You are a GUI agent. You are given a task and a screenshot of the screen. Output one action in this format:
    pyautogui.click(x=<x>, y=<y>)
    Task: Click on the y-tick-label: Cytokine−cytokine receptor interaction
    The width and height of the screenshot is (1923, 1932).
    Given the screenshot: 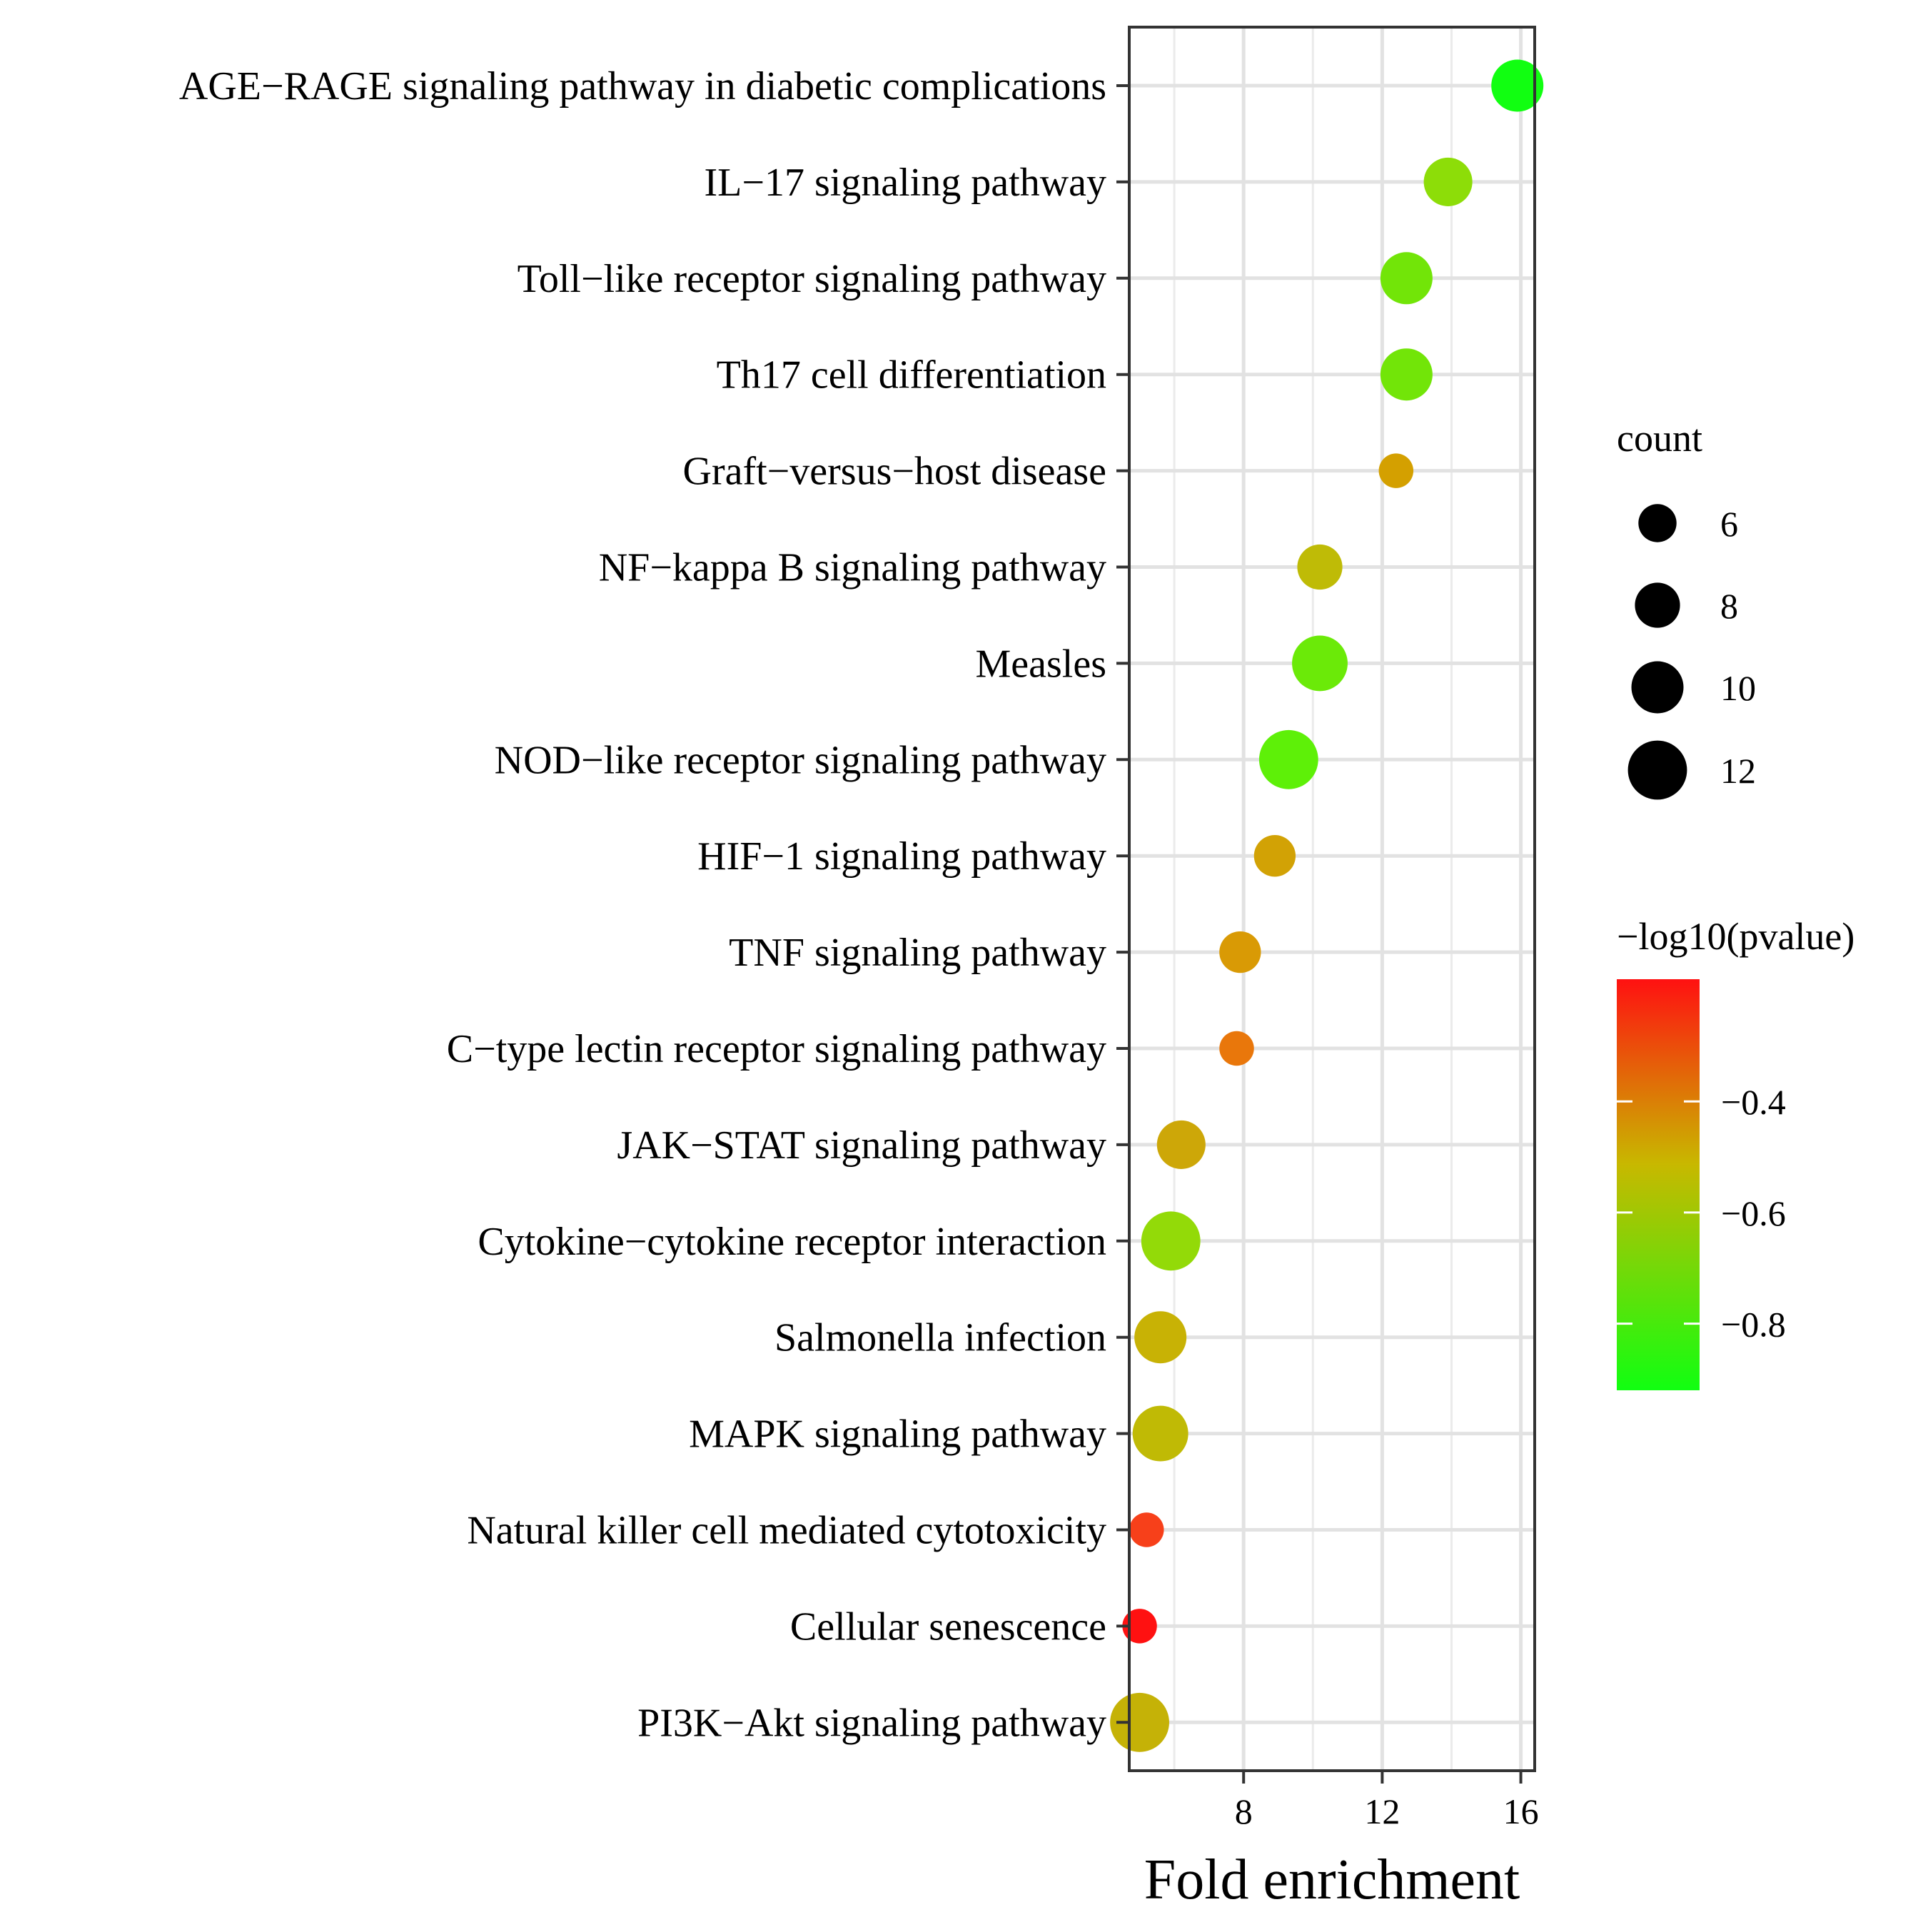 What is the action you would take?
    pyautogui.click(x=792, y=1242)
    